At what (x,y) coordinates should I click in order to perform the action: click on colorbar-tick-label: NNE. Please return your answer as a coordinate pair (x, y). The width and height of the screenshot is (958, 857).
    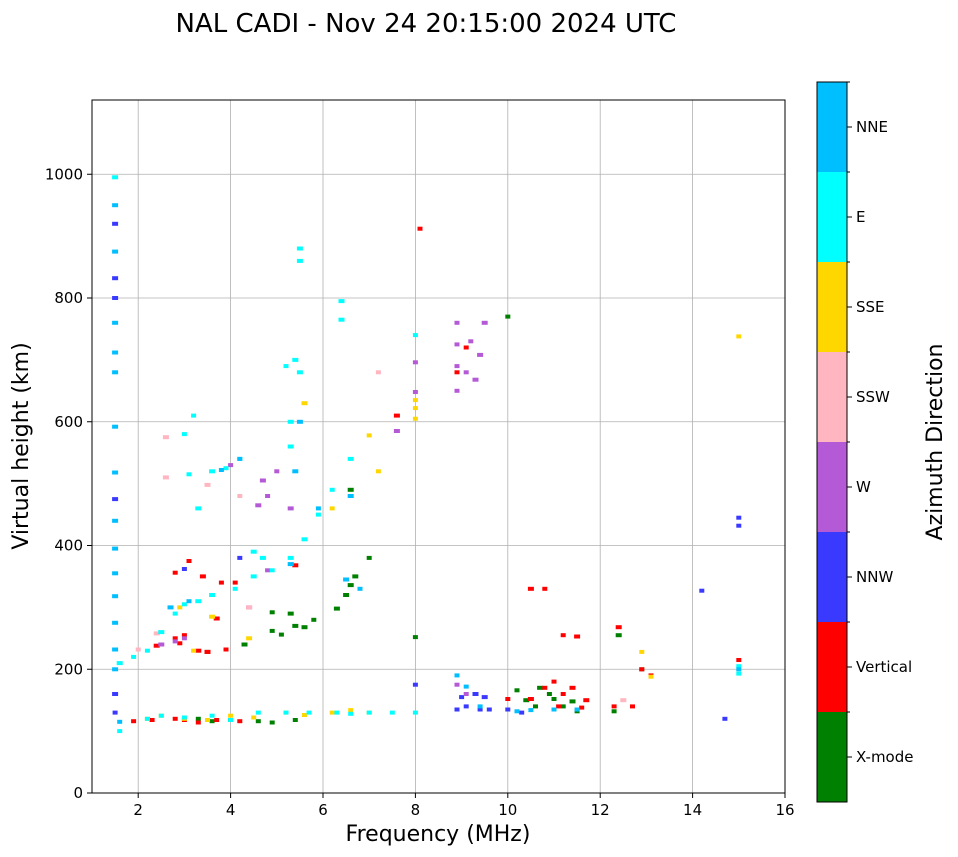
    Looking at the image, I should click on (872, 127).